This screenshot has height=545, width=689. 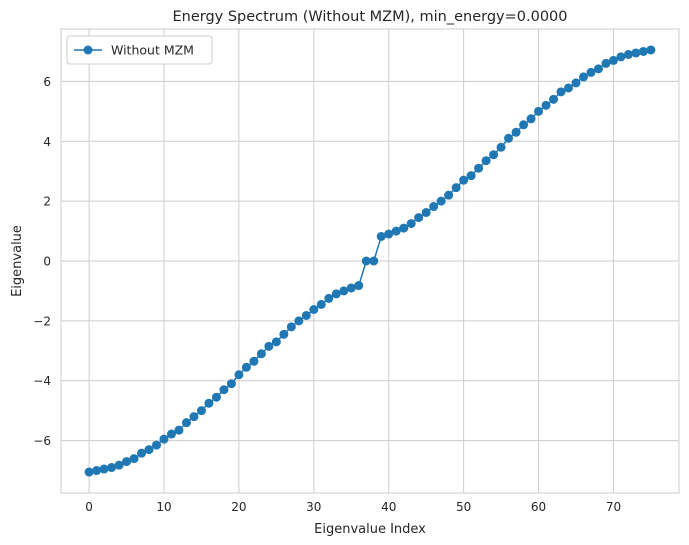 I want to click on legend-label: Without MZM, so click(x=152, y=50).